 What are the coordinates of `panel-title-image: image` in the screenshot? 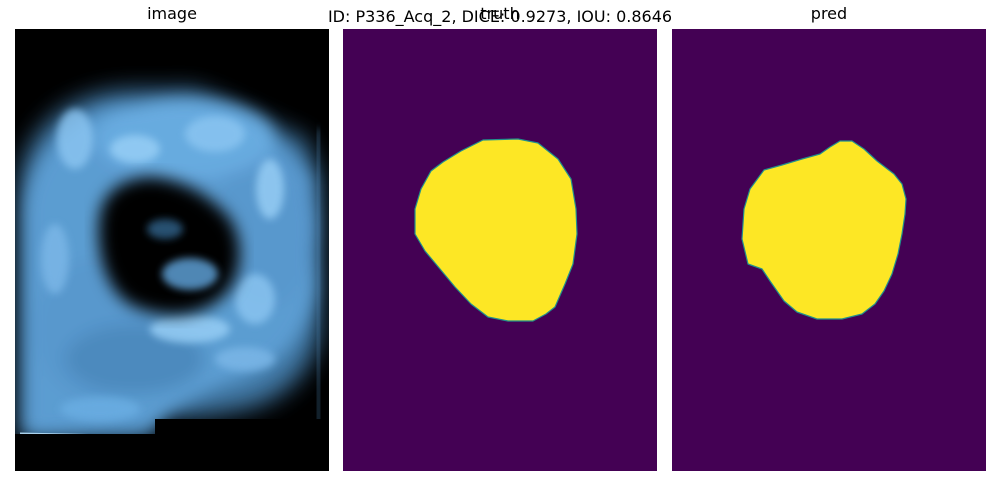 It's located at (172, 13).